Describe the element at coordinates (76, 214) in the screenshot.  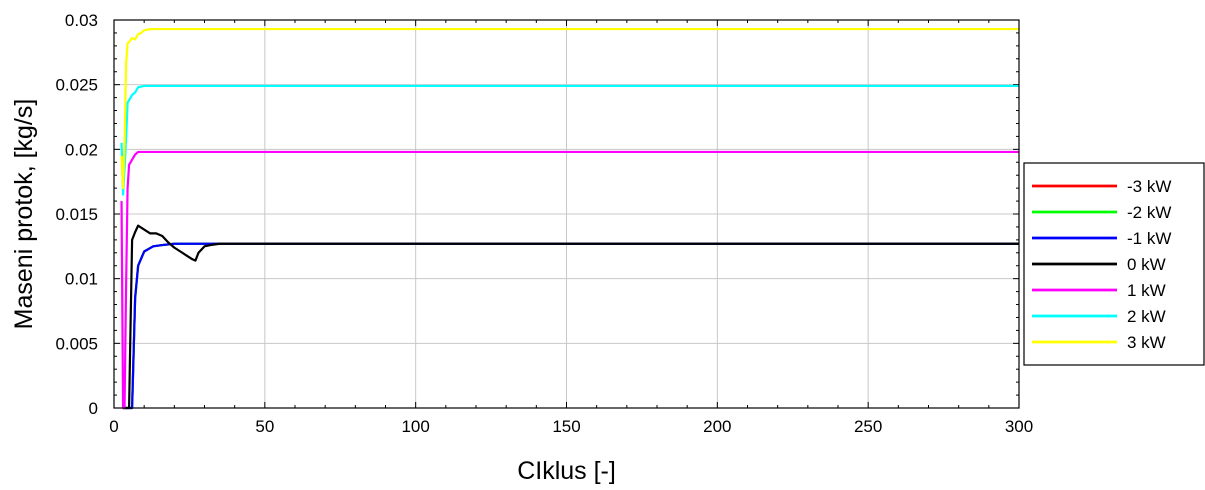
I see `y-tick-label: 0.015` at that location.